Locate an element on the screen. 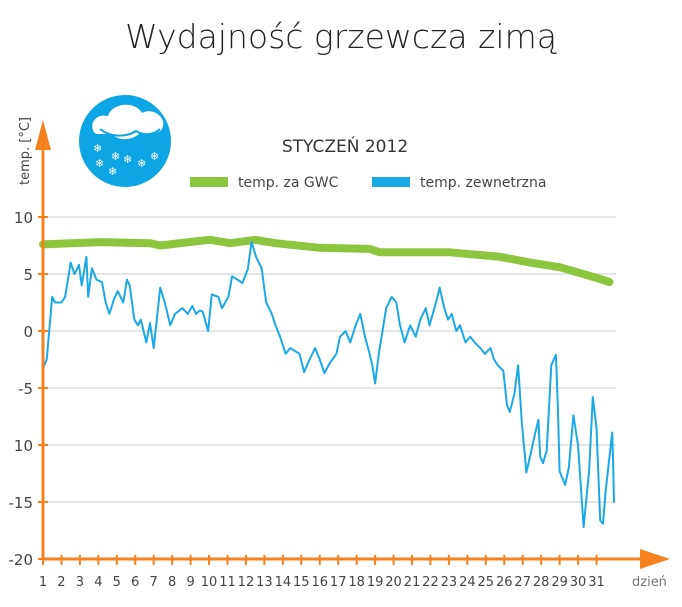 The image size is (682, 607). y-tick-label: -5 is located at coordinates (25, 389).